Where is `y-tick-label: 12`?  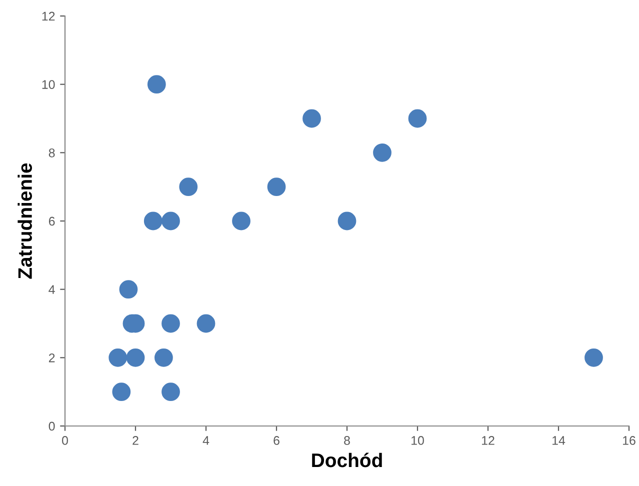
y-tick-label: 12 is located at coordinates (48, 16).